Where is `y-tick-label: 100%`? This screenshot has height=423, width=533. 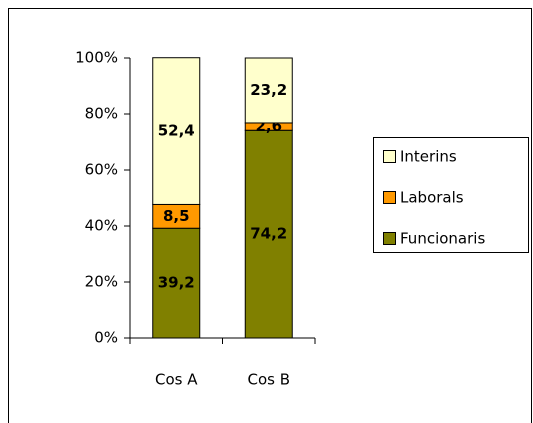 y-tick-label: 100% is located at coordinates (96, 58).